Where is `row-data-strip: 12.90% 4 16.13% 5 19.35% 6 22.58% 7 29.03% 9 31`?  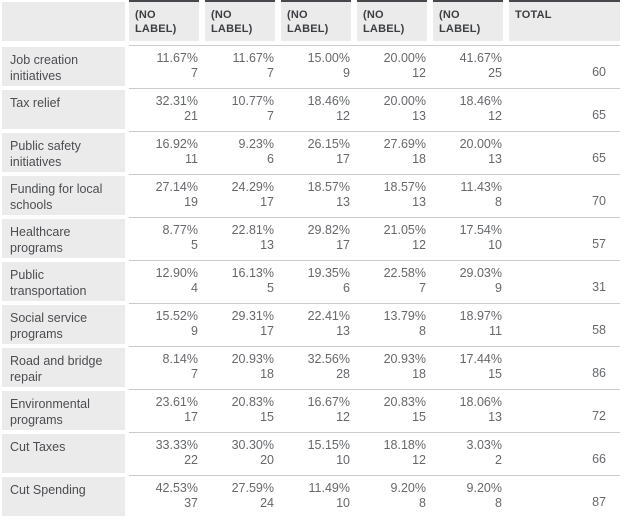
row-data-strip: 12.90% 4 16.13% 5 19.35% 6 22.58% 7 29.03% 9 31 is located at coordinates (374, 281).